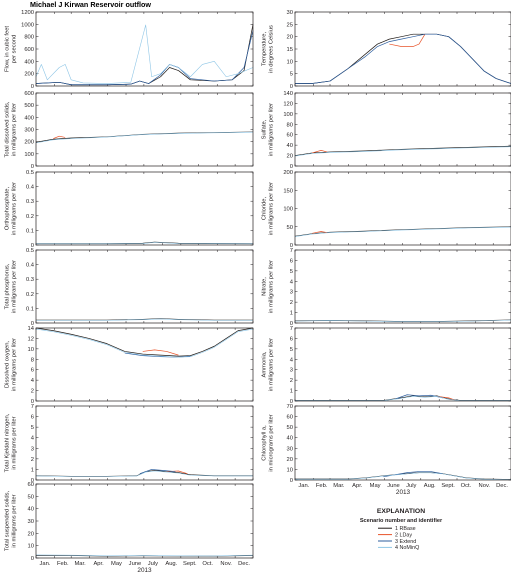 The width and height of the screenshot is (511, 576). Describe the element at coordinates (405, 542) in the screenshot. I see `legend-item-label: 3 Extend` at that location.